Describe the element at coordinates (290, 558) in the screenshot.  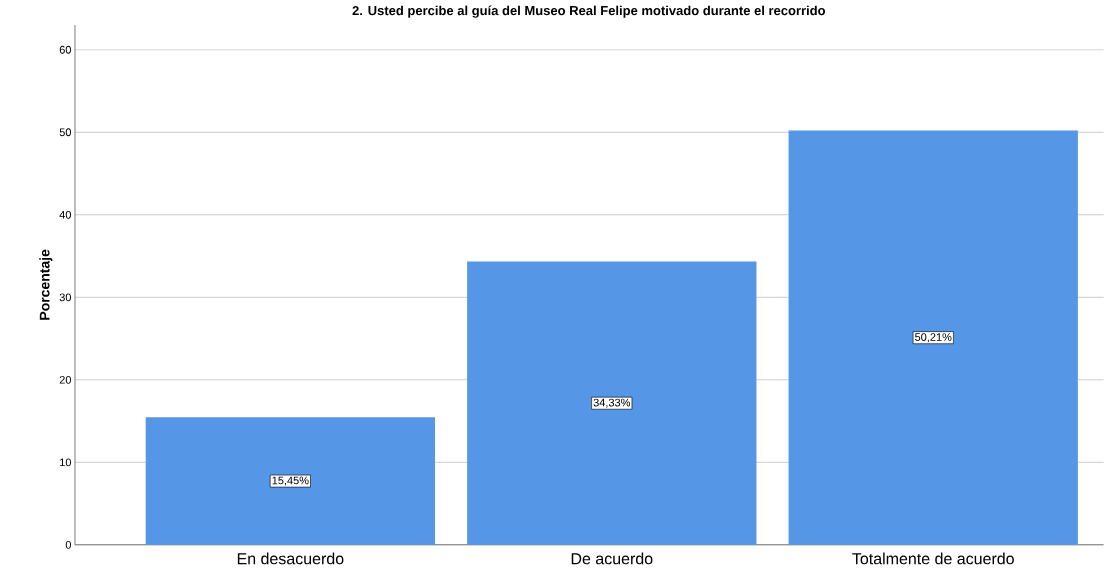
I see `x-tick-label: En desacuerdo` at that location.